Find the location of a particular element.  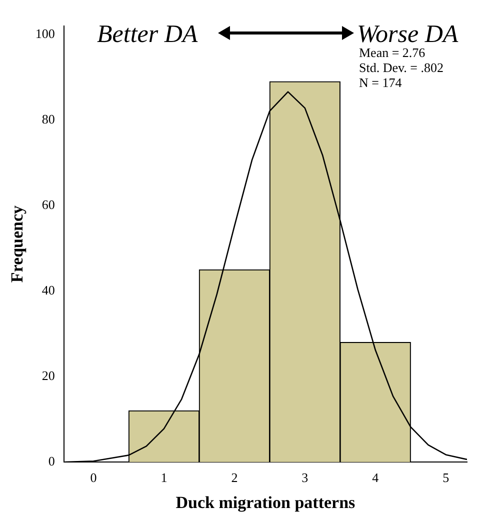

annotation: Better DA is located at coordinates (147, 34).